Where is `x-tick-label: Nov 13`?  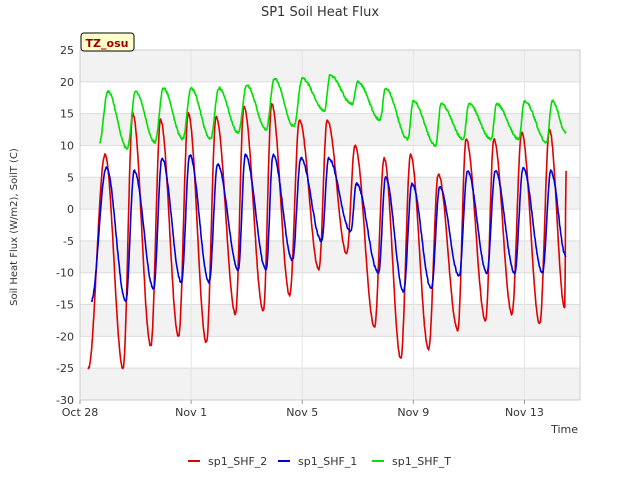
x-tick-label: Nov 13 is located at coordinates (524, 412).